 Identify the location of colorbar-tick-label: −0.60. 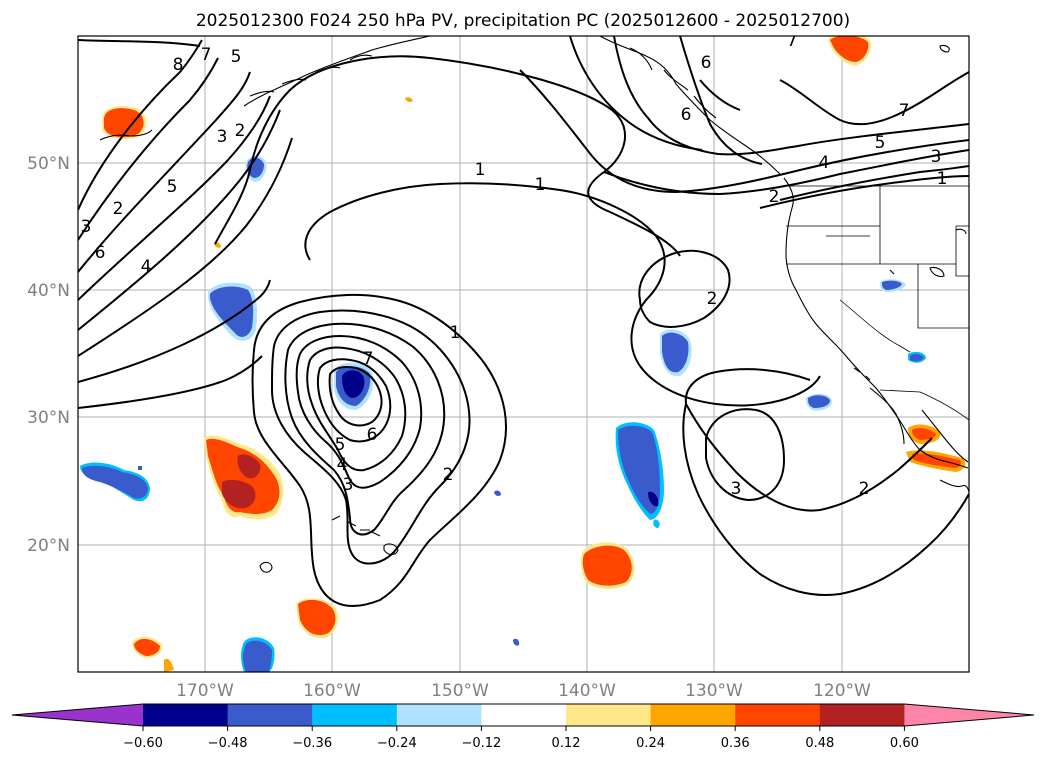
(143, 743).